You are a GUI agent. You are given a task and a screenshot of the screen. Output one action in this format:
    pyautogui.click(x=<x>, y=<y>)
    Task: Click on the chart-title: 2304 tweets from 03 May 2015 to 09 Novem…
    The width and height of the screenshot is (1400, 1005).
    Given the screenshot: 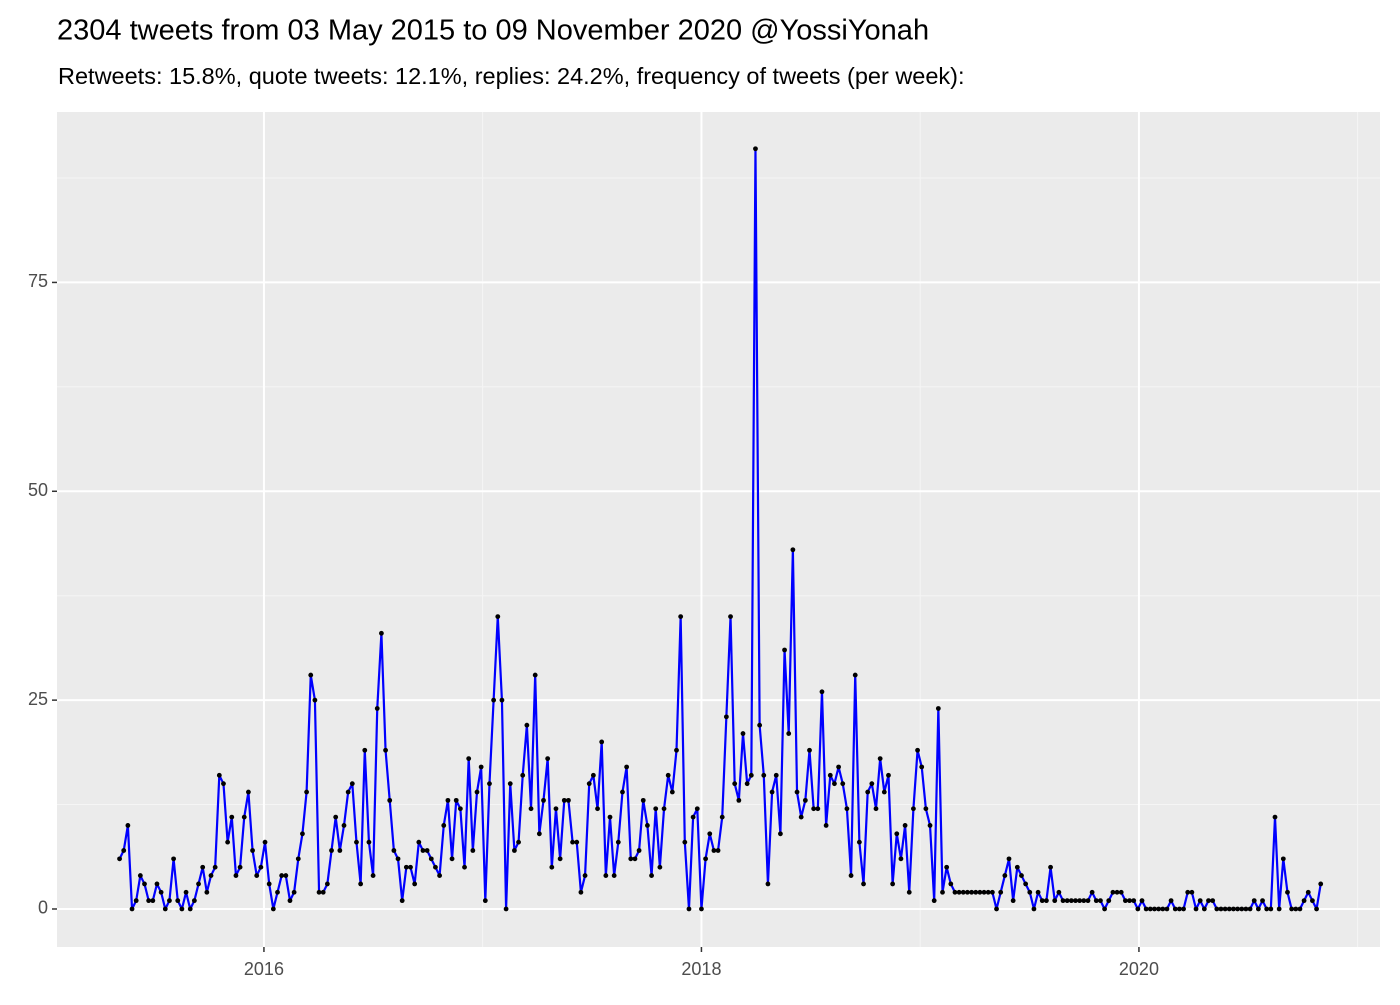 What is the action you would take?
    pyautogui.click(x=493, y=31)
    